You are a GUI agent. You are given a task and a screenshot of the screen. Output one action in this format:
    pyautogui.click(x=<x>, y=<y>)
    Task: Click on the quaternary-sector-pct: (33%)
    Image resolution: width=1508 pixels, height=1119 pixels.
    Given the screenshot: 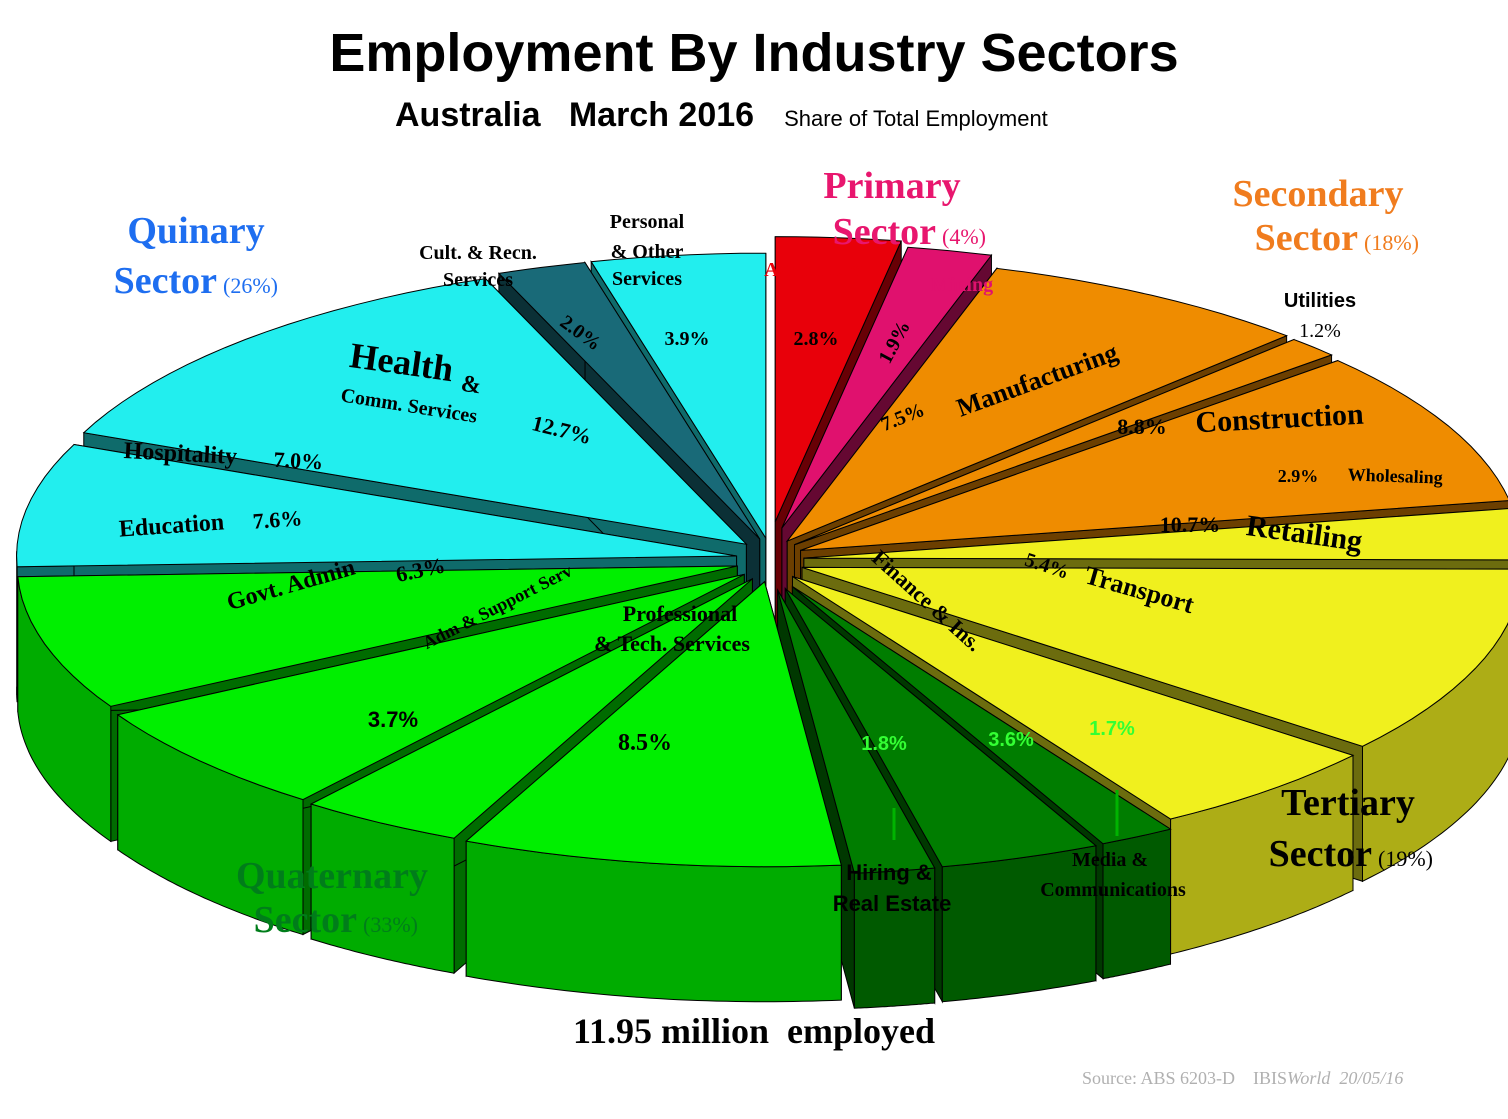 What is the action you would take?
    pyautogui.click(x=390, y=924)
    